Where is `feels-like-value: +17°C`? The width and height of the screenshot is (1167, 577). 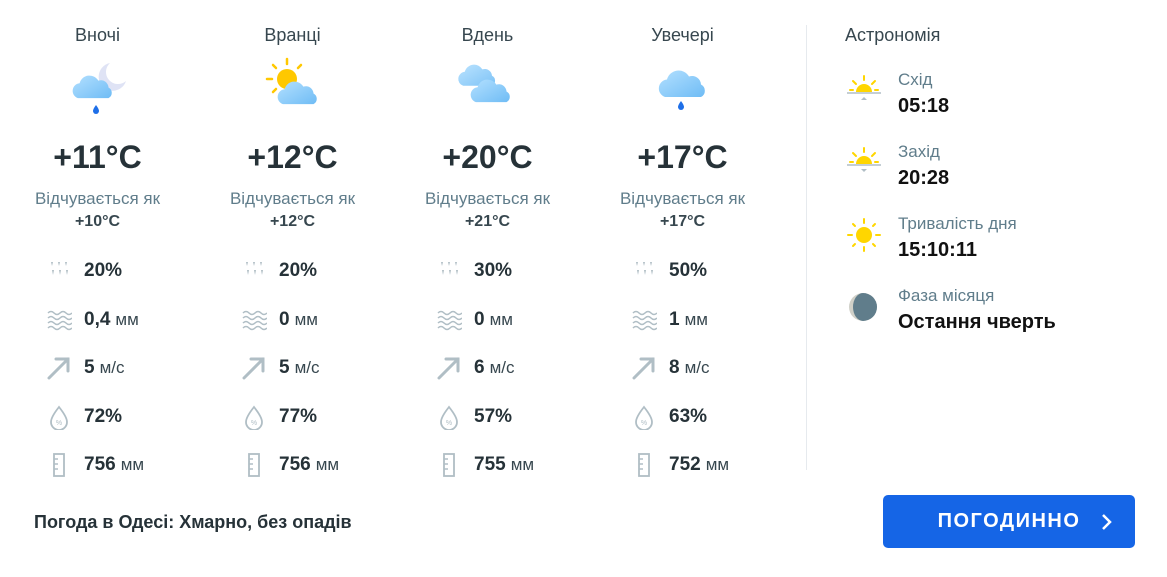 feels-like-value: +17°C is located at coordinates (682, 221).